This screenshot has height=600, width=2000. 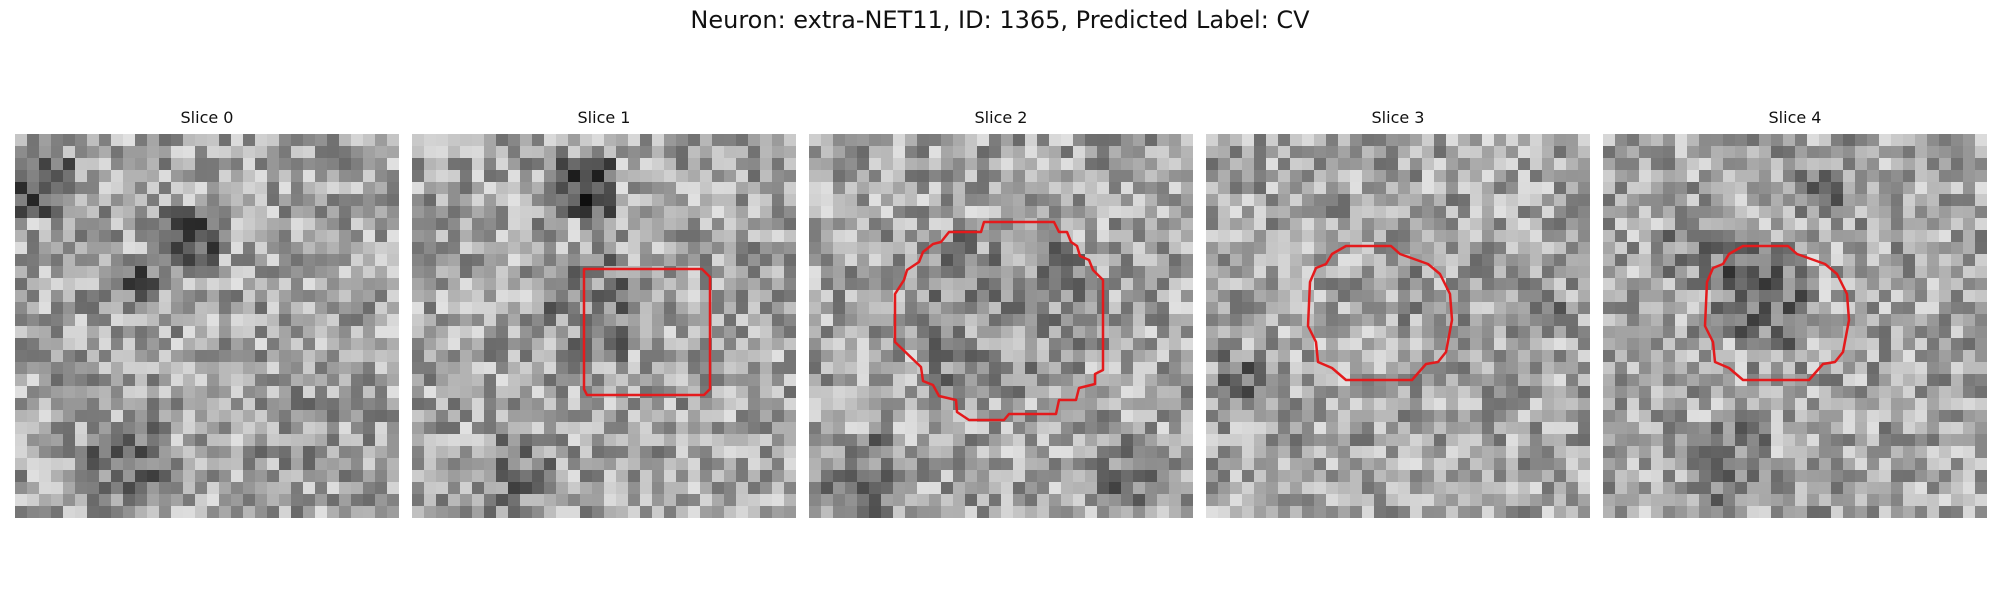 I want to click on slice-panel-0: Slice 0, so click(x=207, y=313).